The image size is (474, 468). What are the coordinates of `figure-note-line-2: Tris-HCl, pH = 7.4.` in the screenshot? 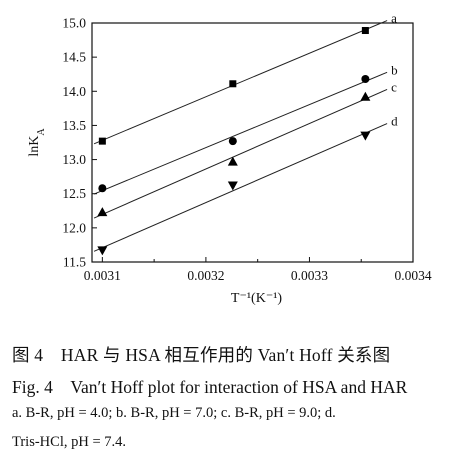 It's located at (69, 442).